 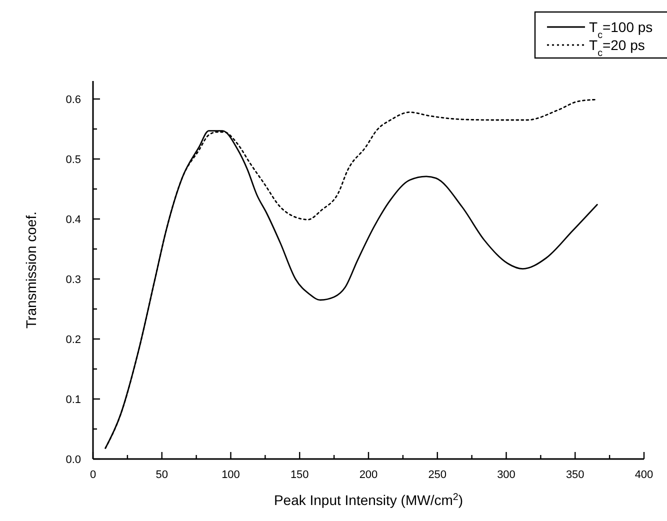 I want to click on y-tick-label: 0.5, so click(x=73, y=160).